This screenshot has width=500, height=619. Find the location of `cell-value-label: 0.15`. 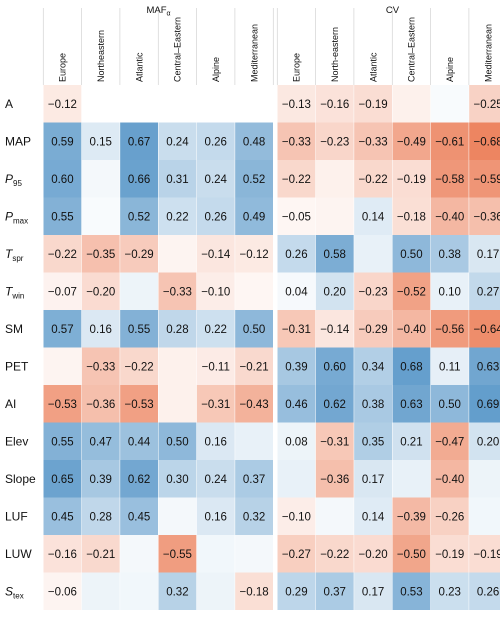

cell-value-label: 0.15 is located at coordinates (101, 142).